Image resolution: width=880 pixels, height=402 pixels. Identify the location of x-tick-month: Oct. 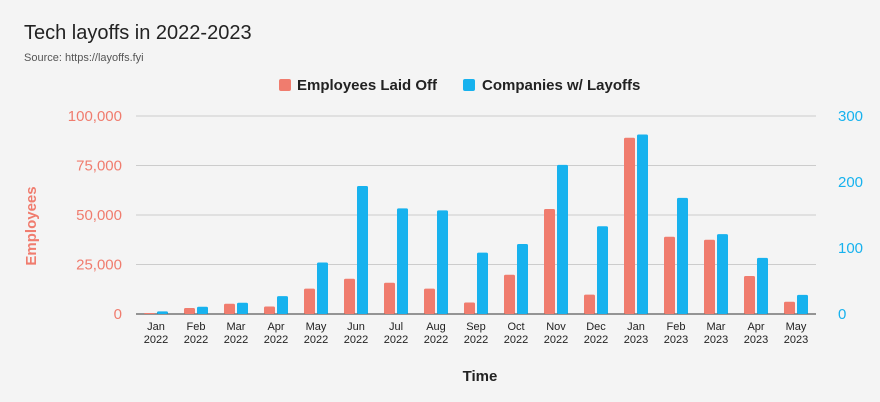
(515, 327).